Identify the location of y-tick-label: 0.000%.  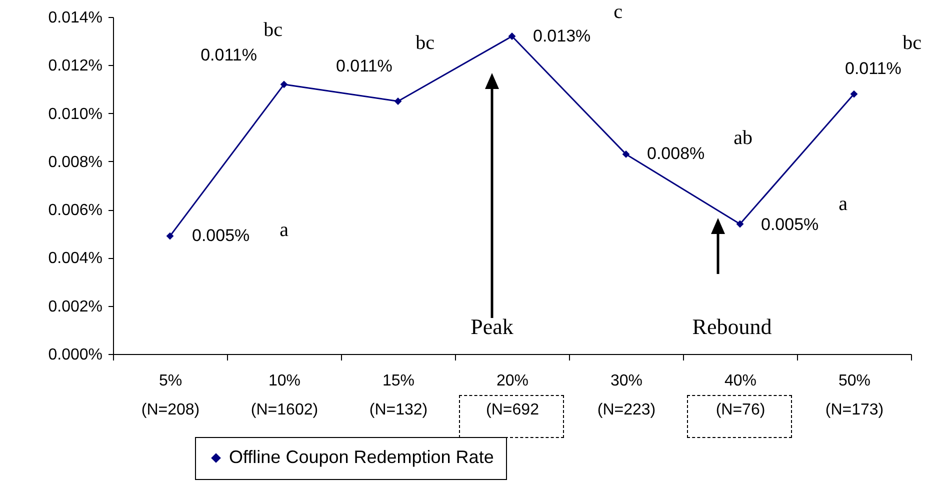
(75, 355).